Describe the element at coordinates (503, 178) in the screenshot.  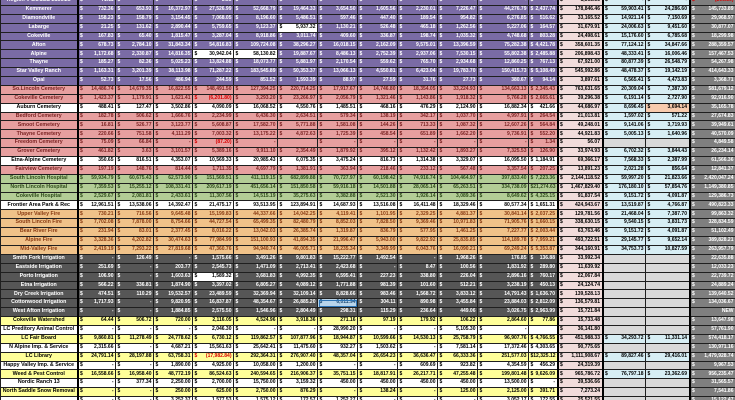
I see `value-cell: $397,833.40` at that location.